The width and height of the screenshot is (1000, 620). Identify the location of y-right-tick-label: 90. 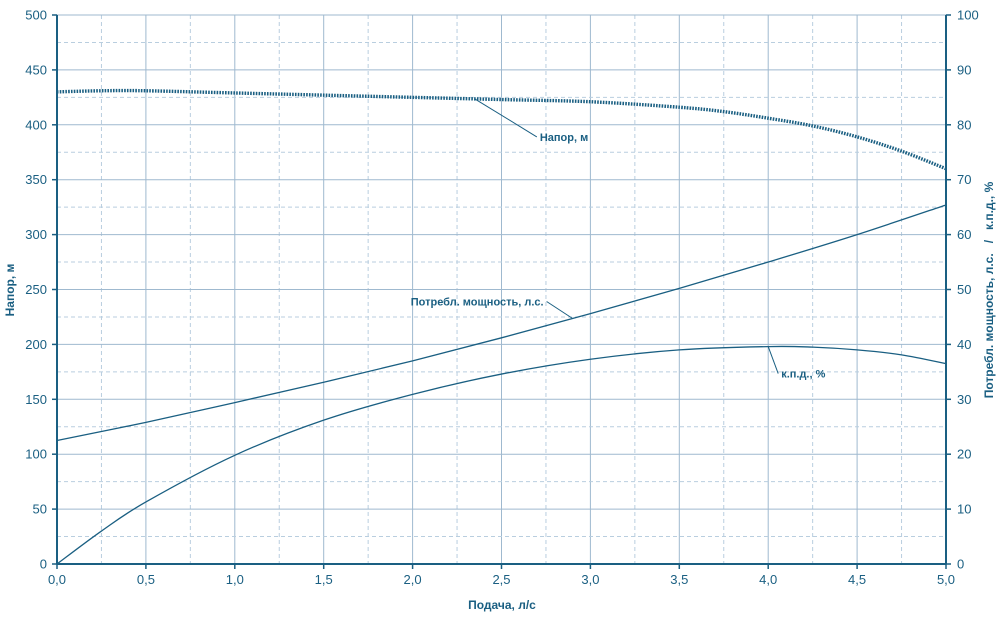
(964, 69).